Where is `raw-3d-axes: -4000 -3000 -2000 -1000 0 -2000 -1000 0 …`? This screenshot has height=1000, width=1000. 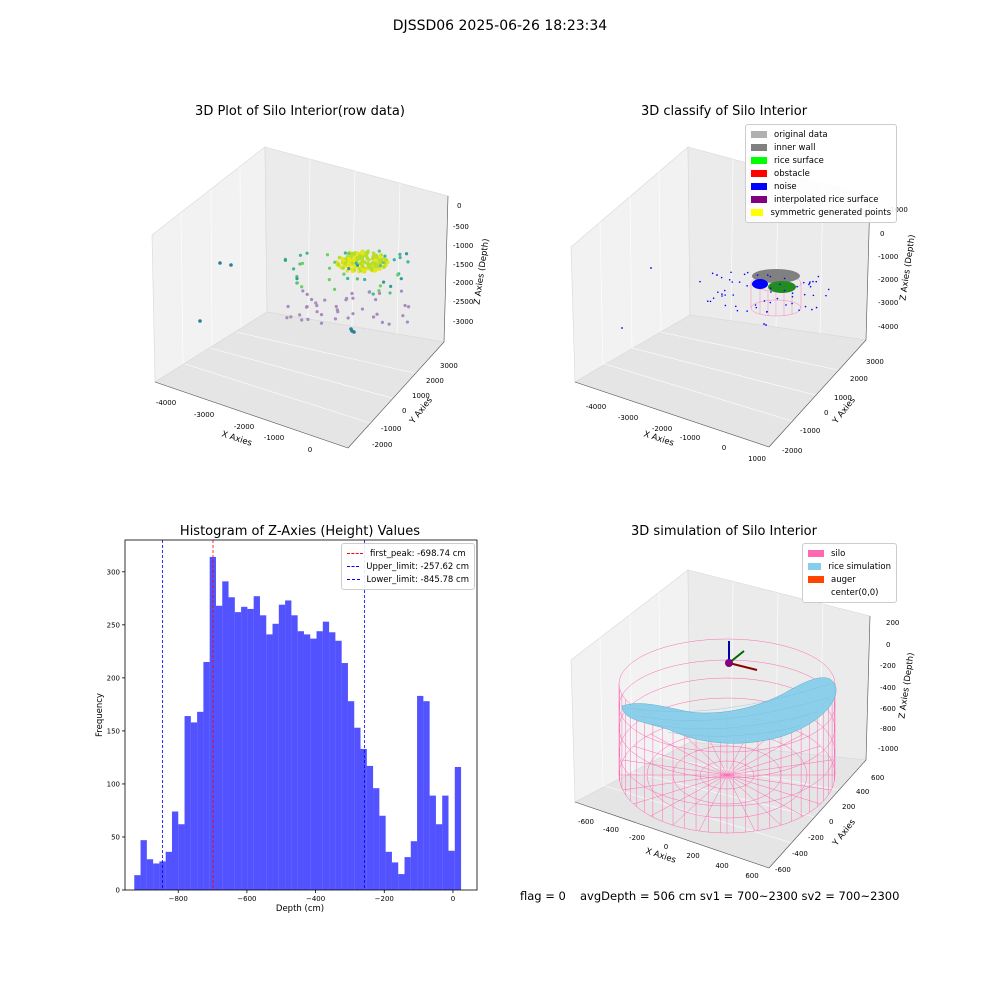 raw-3d-axes: -4000 -3000 -2000 -1000 0 -2000 -1000 0 … is located at coordinates (321, 300).